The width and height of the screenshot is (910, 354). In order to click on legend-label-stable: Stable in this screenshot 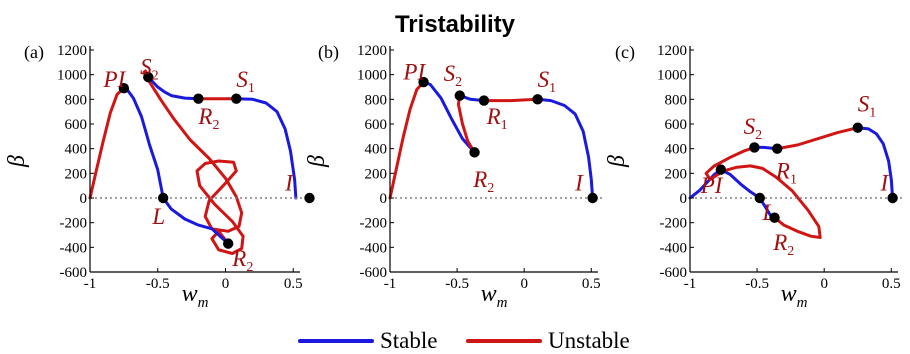, I will do `click(409, 340)`.